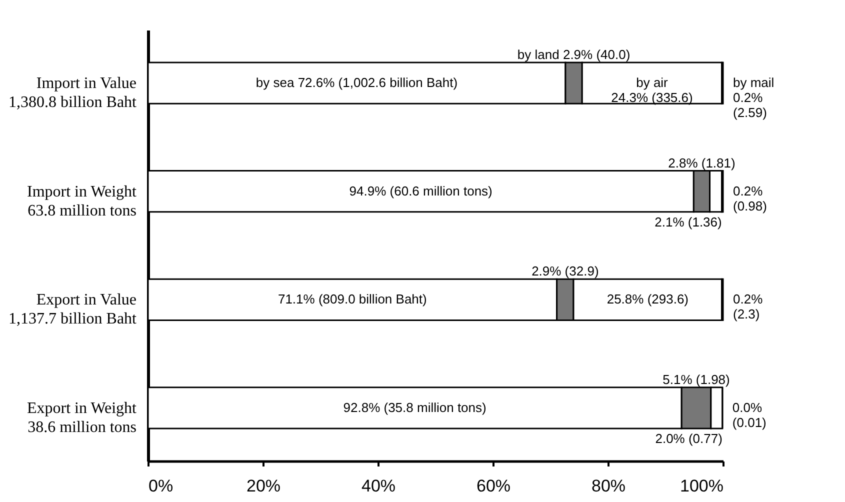 This screenshot has width=845, height=502. I want to click on y-tick-label: Import in Value 1,380.8 billion Baht, so click(73, 93).